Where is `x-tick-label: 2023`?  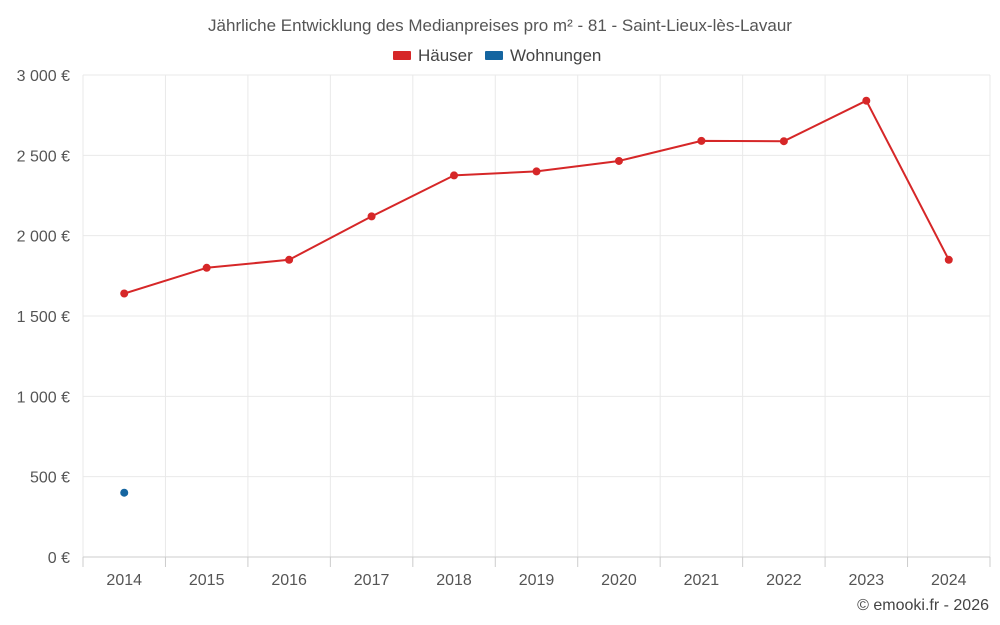
x-tick-label: 2023 is located at coordinates (867, 580).